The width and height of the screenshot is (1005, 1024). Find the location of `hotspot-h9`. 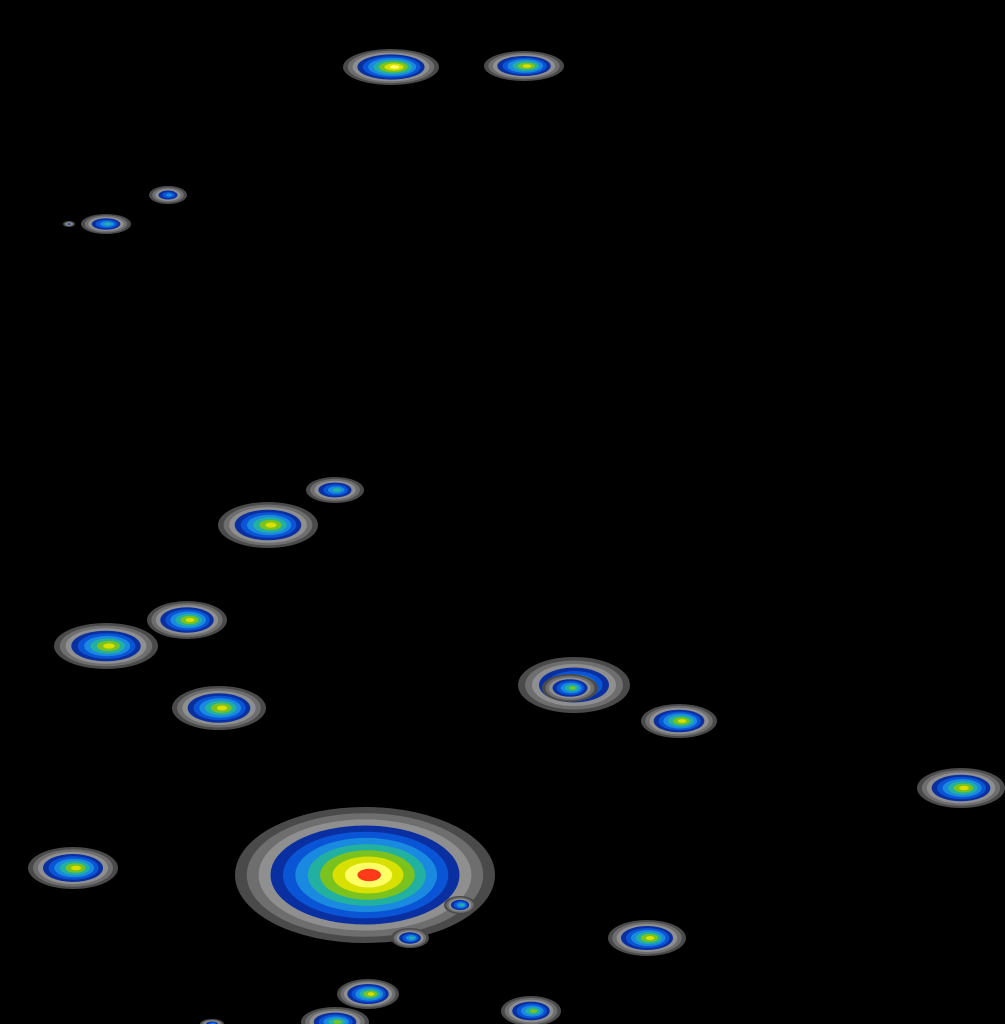

hotspot-h9 is located at coordinates (106, 646).